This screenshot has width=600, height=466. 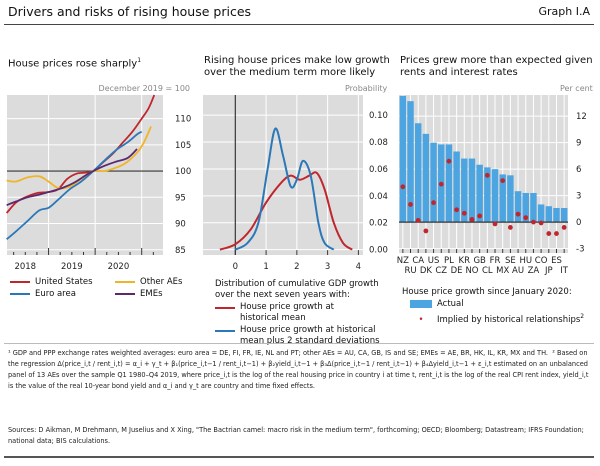 I want to click on x-tick-label: GB, so click(x=479, y=261).